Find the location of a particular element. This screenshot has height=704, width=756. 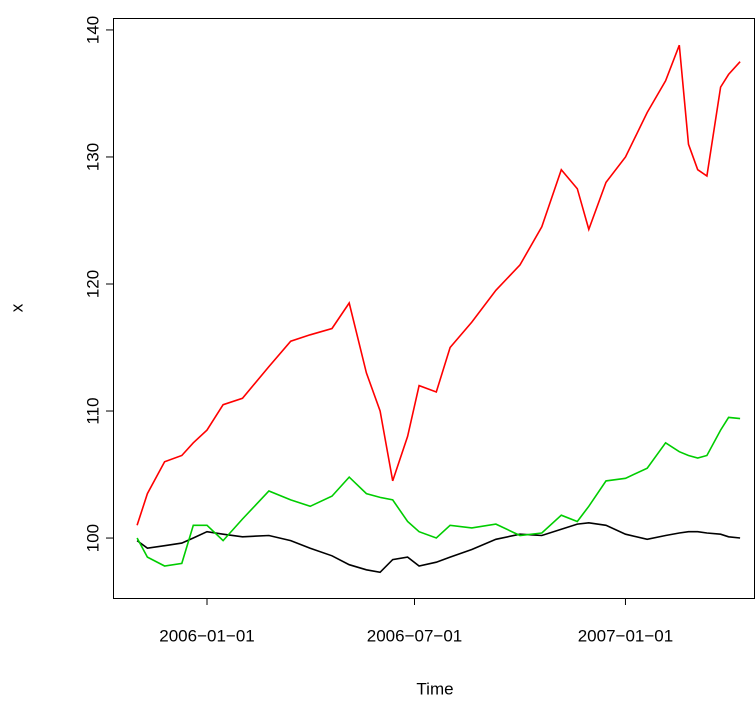

y-tick-label: 120 is located at coordinates (92, 284).